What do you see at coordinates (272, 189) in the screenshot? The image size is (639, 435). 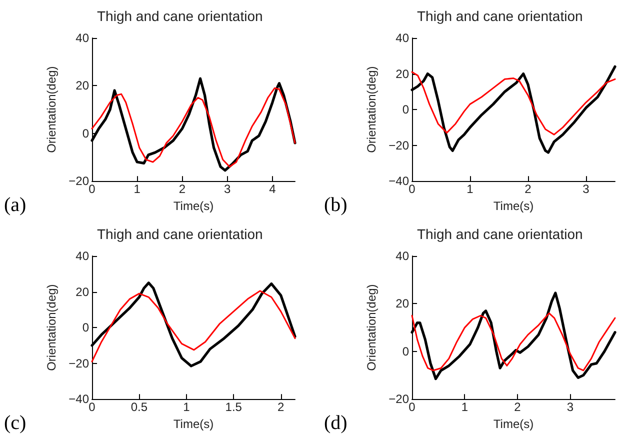 I see `x-tick-label: 4` at bounding box center [272, 189].